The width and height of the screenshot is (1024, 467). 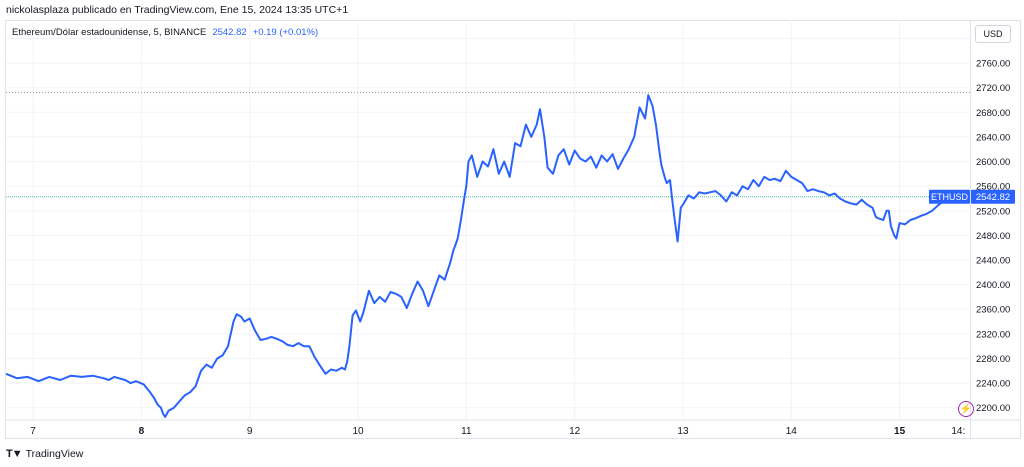 I want to click on x-tick-label: 11, so click(x=466, y=431).